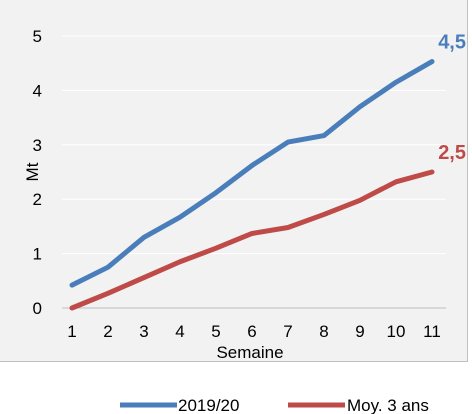  Describe the element at coordinates (452, 98) in the screenshot. I see `series-end-labels: 4,5 2,5` at that location.